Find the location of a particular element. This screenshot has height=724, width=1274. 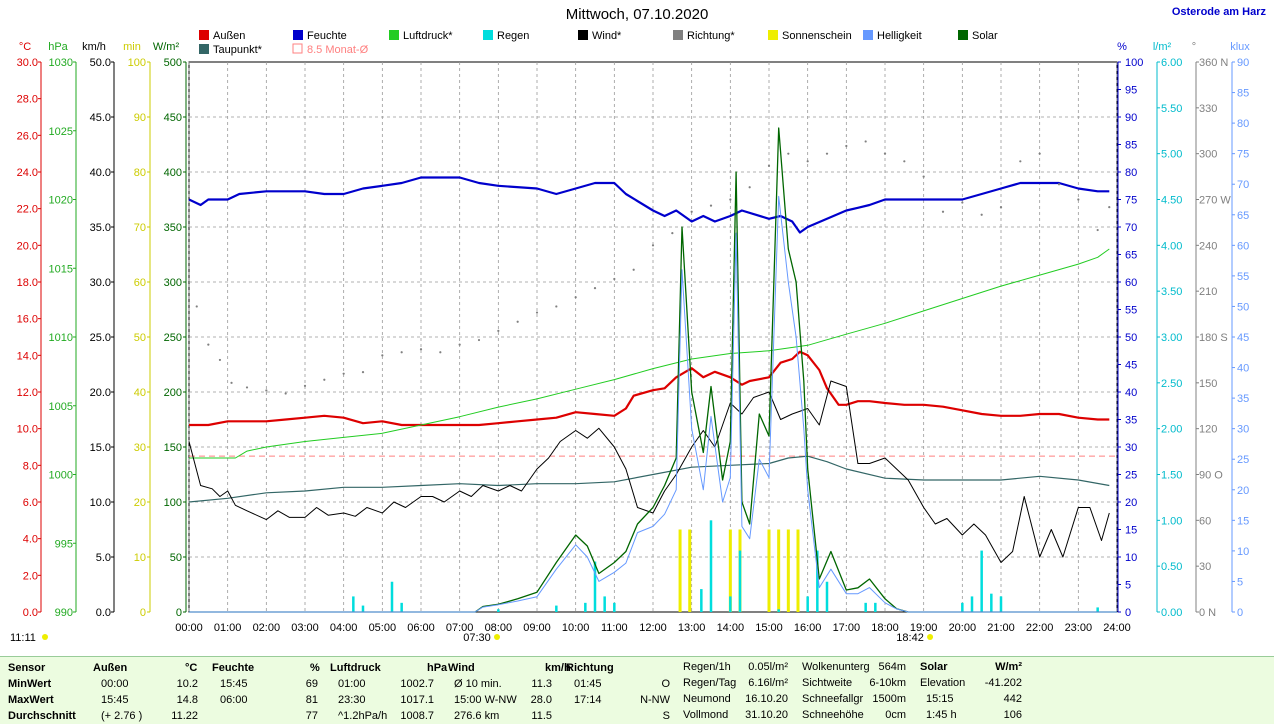

axis-tick-label: 30 is located at coordinates (140, 448).